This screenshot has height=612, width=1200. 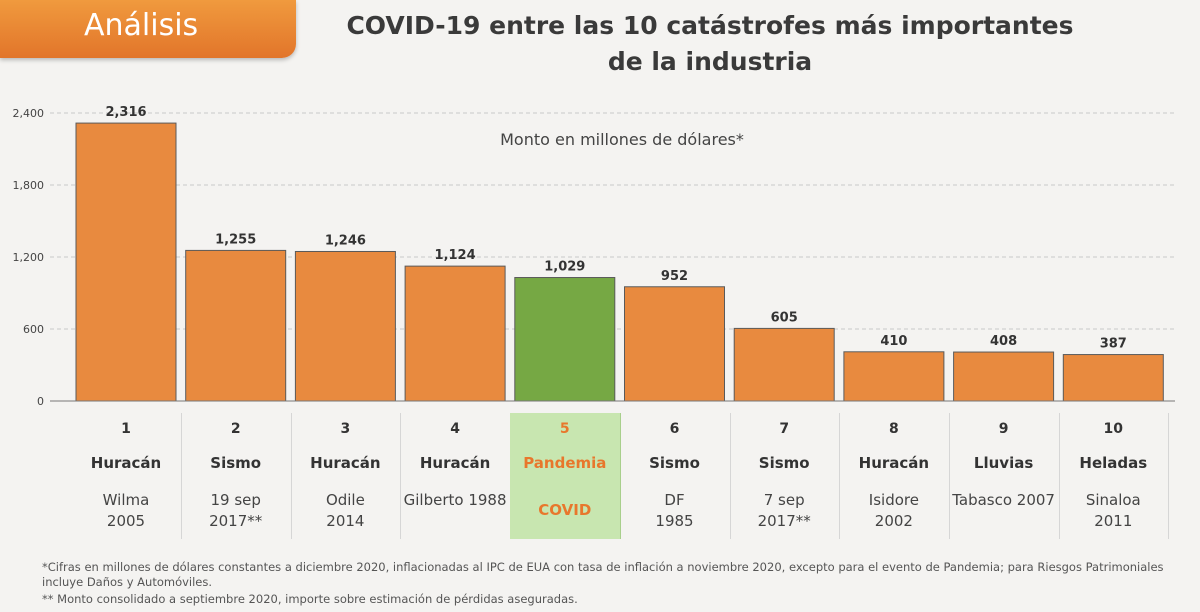 I want to click on category-rank: 9, so click(x=1003, y=429).